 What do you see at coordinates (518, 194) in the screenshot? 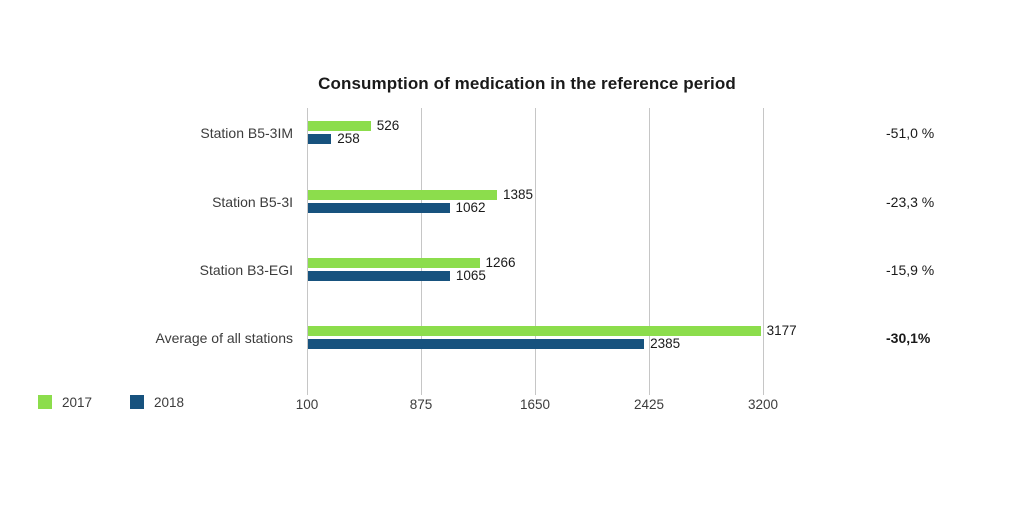
I see `value-label-2017: 1385` at bounding box center [518, 194].